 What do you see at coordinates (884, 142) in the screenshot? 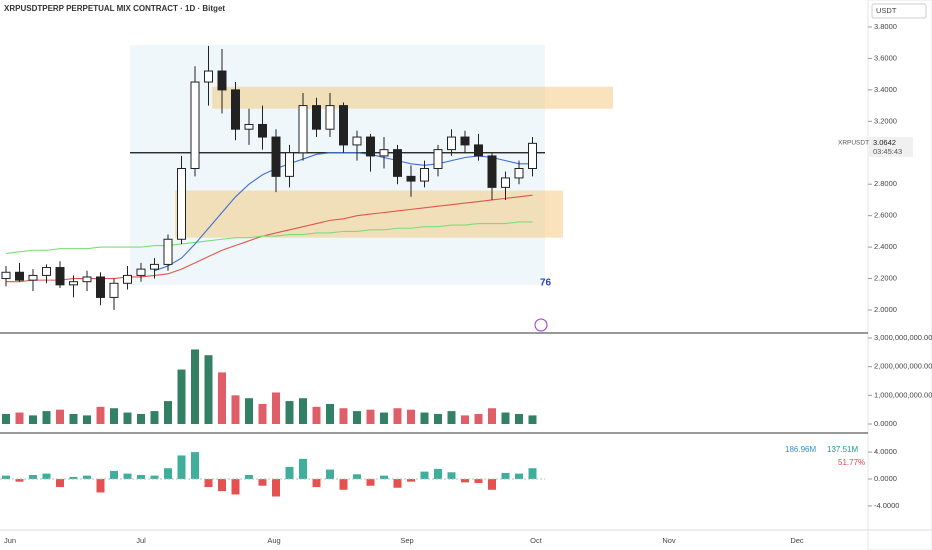
I see `last-price: 3.0642` at bounding box center [884, 142].